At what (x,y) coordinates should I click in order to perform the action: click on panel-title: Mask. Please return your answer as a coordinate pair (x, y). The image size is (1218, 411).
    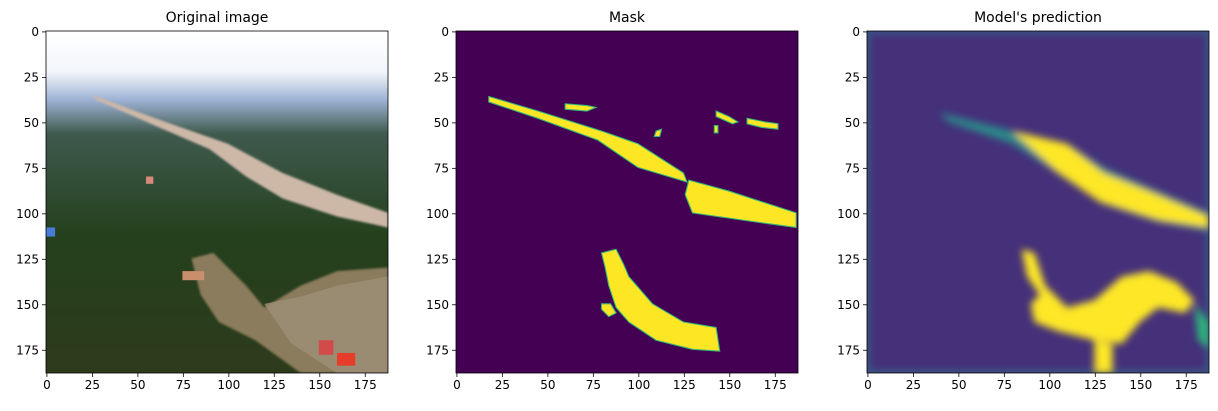
    Looking at the image, I should click on (627, 18).